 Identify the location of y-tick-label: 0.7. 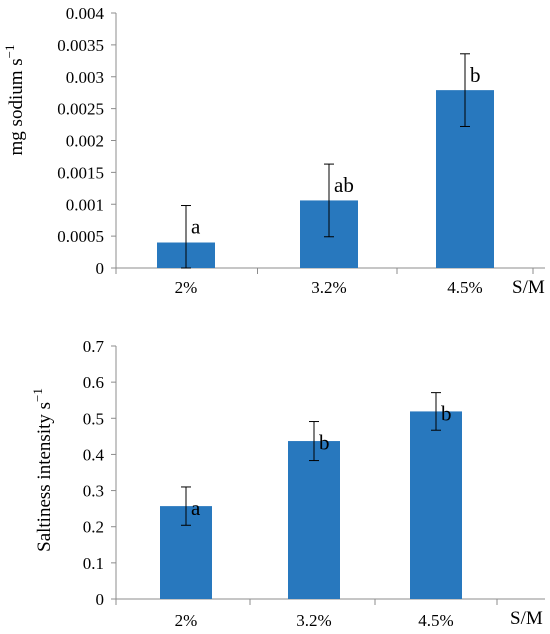
(94, 346).